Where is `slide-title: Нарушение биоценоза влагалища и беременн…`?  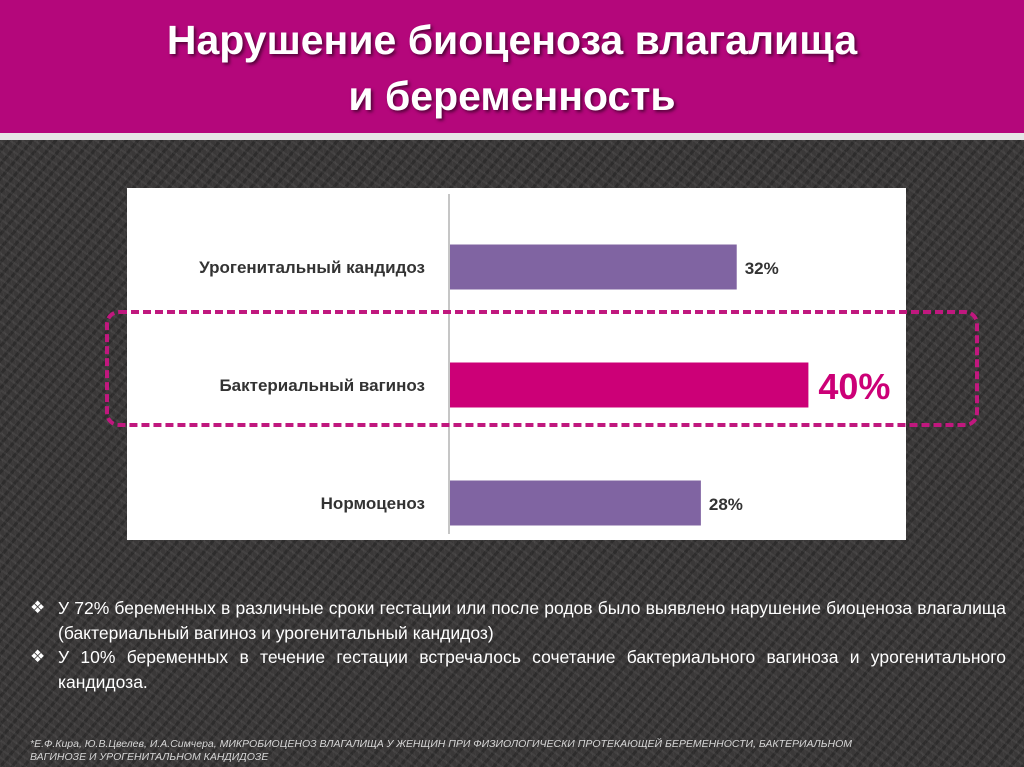 slide-title: Нарушение биоценоза влагалища и беременн… is located at coordinates (512, 68).